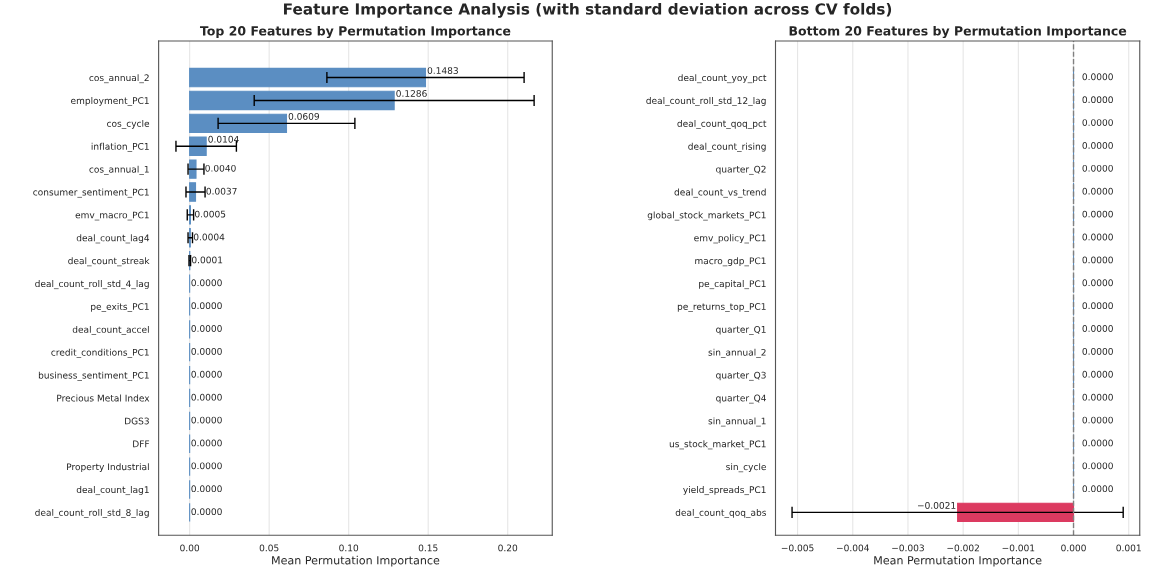 The image size is (1175, 585). What do you see at coordinates (717, 445) in the screenshot?
I see `y-tick-label: us_stock_market_PC1` at bounding box center [717, 445].